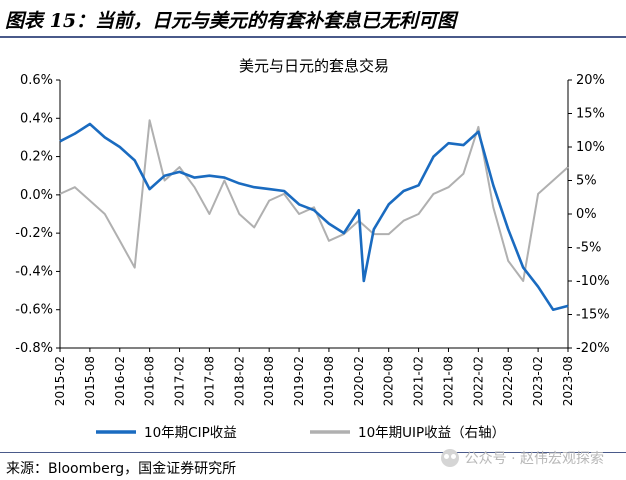 The width and height of the screenshot is (626, 480). What do you see at coordinates (90, 381) in the screenshot?
I see `x-tick-label: 2015-08` at bounding box center [90, 381].